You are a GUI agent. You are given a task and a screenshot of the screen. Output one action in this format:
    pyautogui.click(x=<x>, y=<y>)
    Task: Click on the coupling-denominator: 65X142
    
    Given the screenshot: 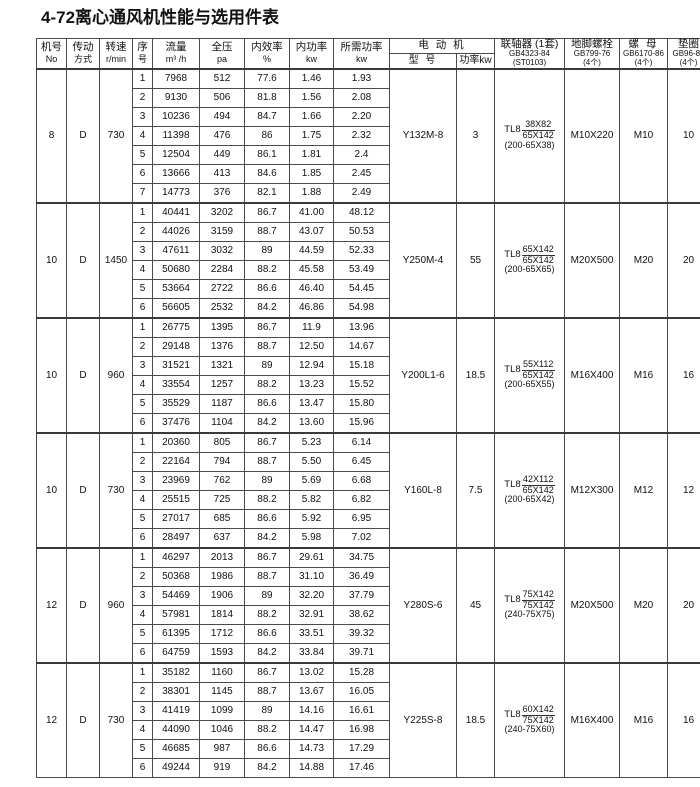 What is the action you would take?
    pyautogui.click(x=538, y=489)
    